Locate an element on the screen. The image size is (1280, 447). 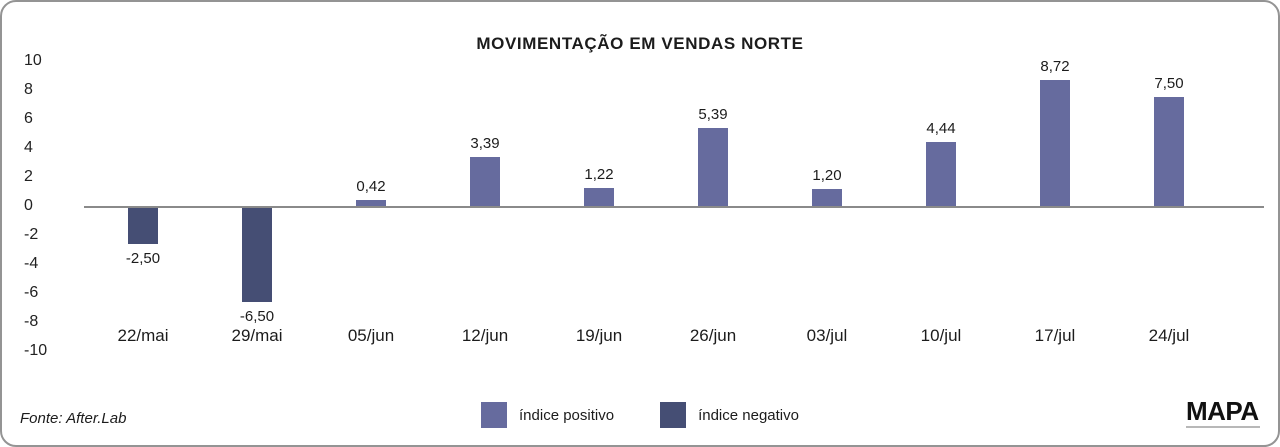
bar-value-label: -2,50 is located at coordinates (143, 259).